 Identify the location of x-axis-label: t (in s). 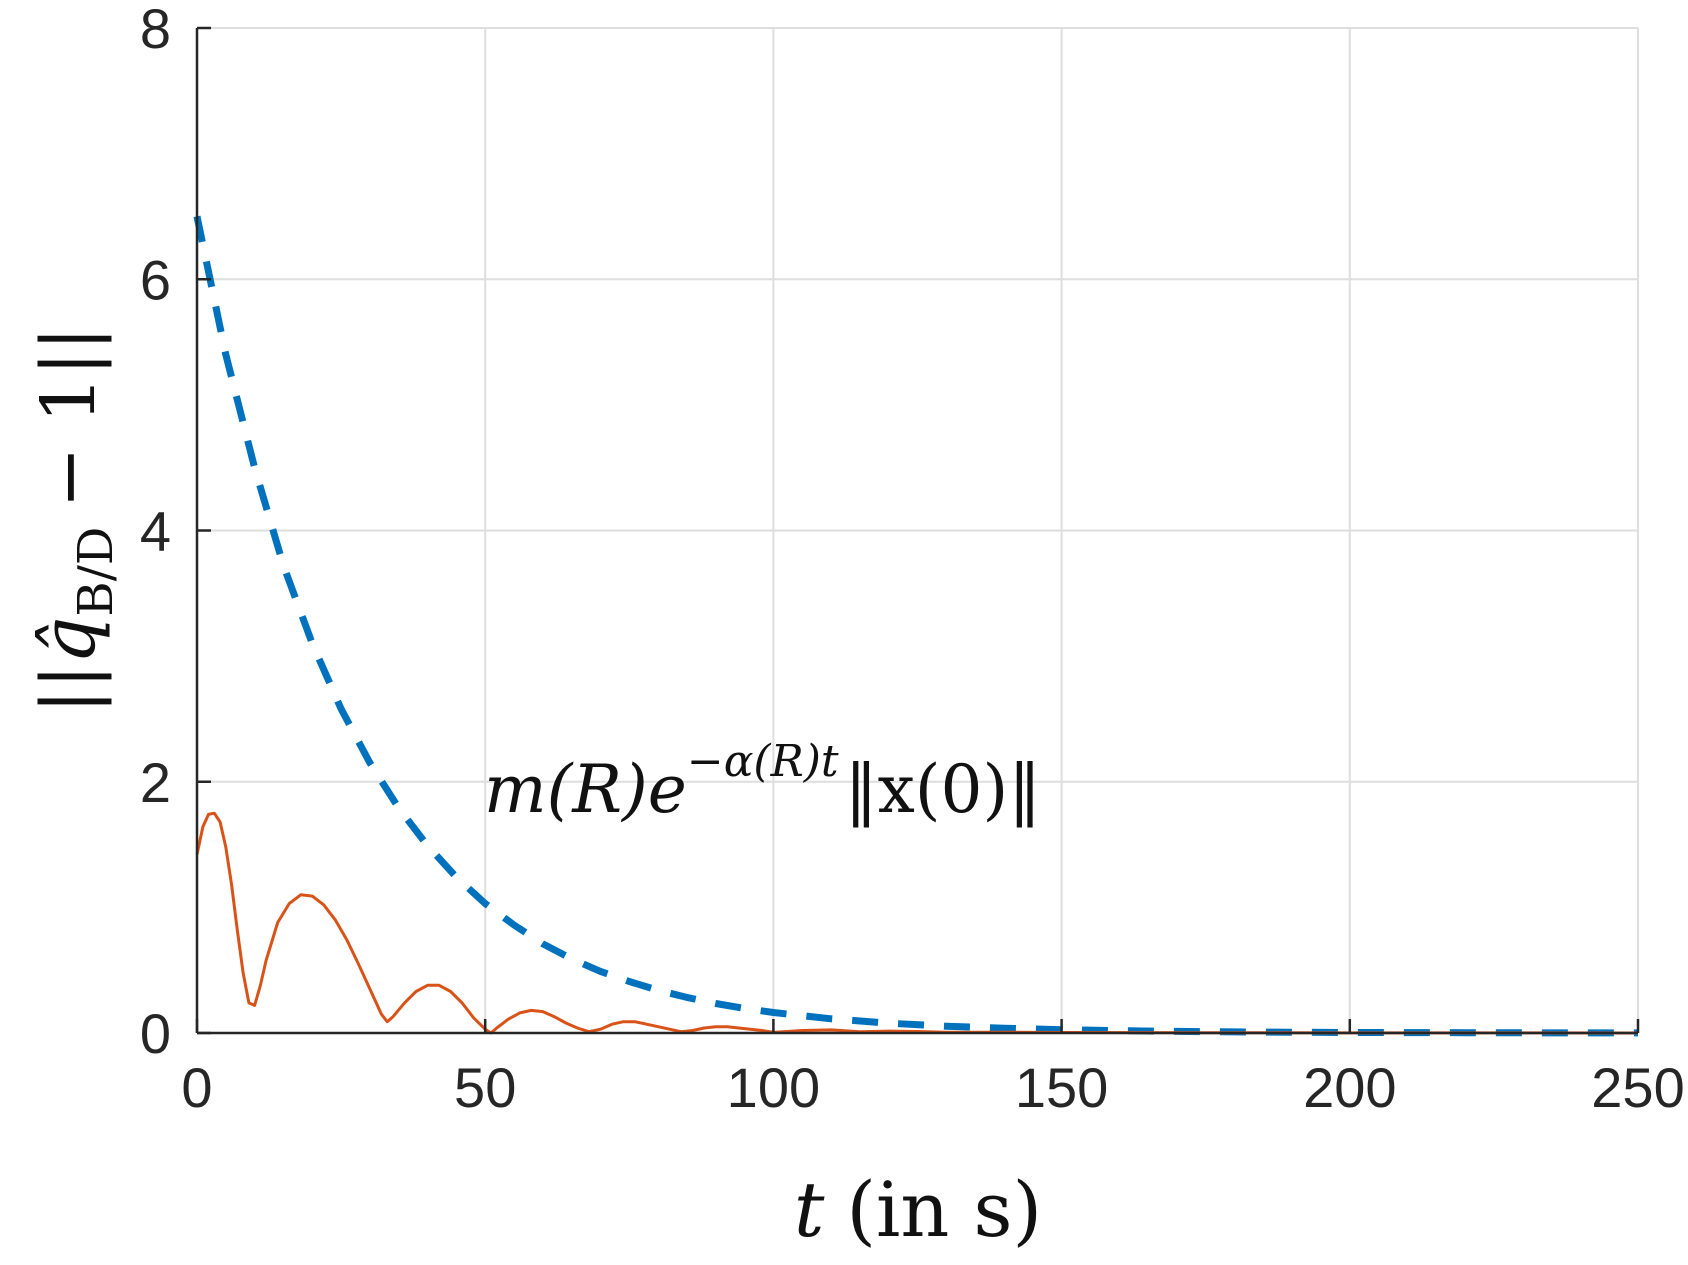
(918, 1209).